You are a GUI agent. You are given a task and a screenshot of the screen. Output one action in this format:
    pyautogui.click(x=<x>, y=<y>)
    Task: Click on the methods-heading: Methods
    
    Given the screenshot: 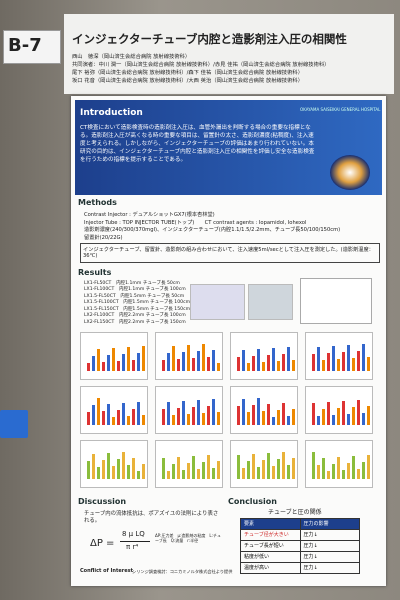 What is the action you would take?
    pyautogui.click(x=97, y=202)
    